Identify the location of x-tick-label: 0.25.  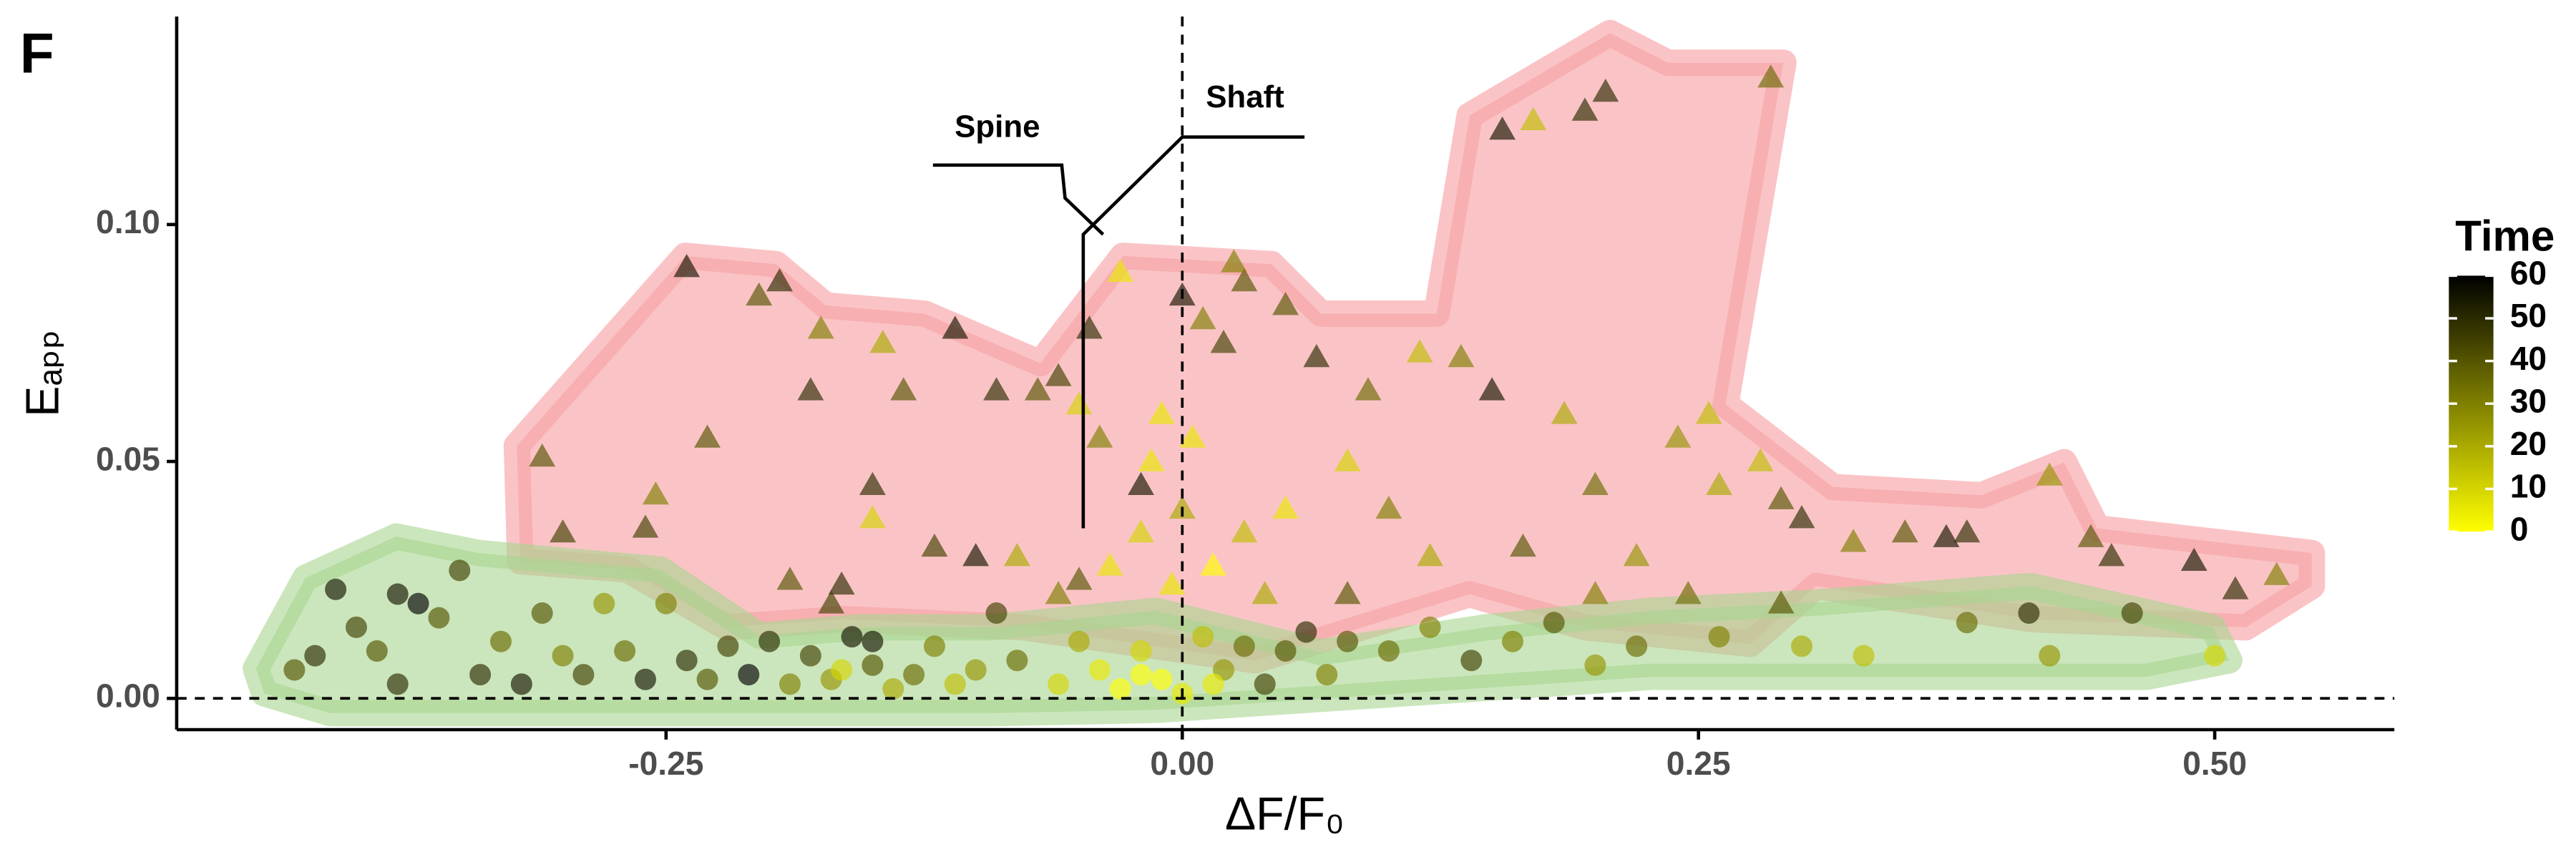
(1699, 763).